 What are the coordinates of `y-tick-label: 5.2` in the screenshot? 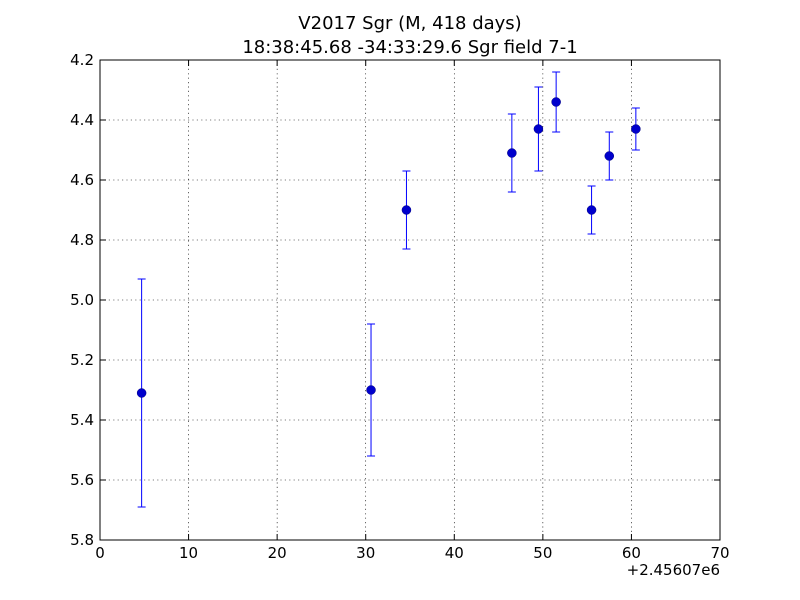 It's located at (82, 360).